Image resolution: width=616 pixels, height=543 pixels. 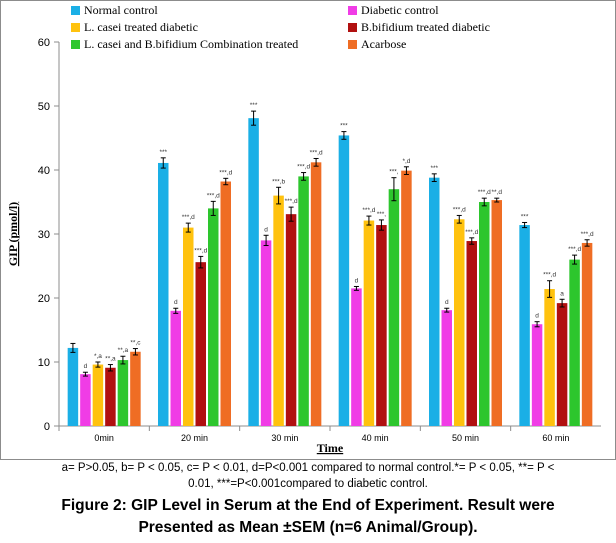 What do you see at coordinates (497, 192) in the screenshot?
I see `significance-label: **,d` at bounding box center [497, 192].